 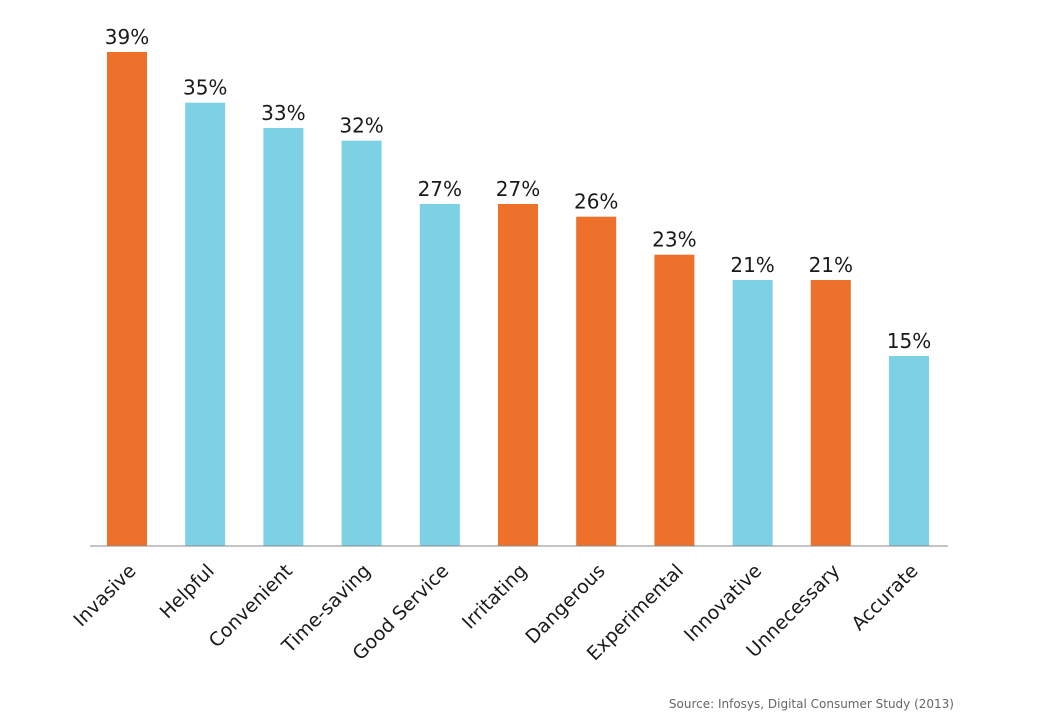 What do you see at coordinates (596, 202) in the screenshot?
I see `value-label-dangerous: 26%` at bounding box center [596, 202].